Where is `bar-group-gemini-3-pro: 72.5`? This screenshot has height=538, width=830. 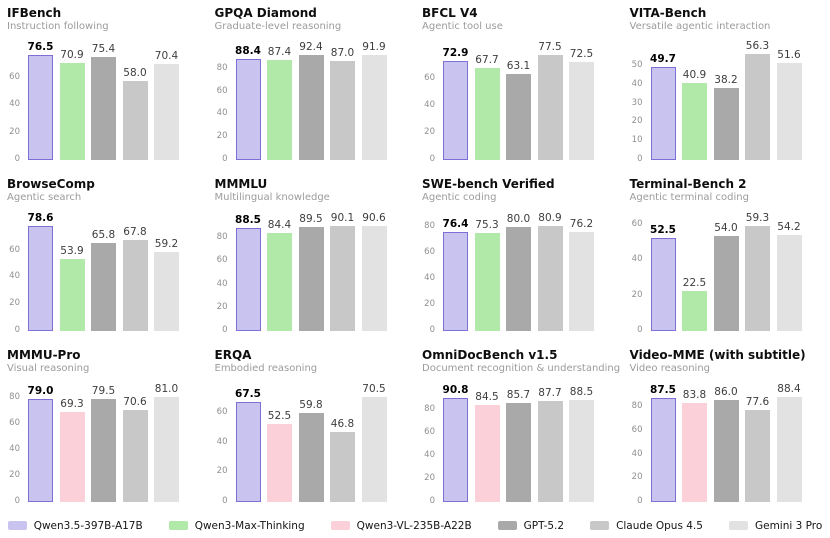
bar-group-gemini-3-pro: 72.5 is located at coordinates (581, 99).